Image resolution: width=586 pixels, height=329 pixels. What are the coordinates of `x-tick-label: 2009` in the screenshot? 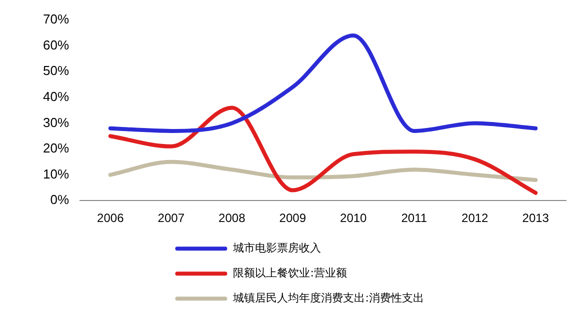 It's located at (292, 218).